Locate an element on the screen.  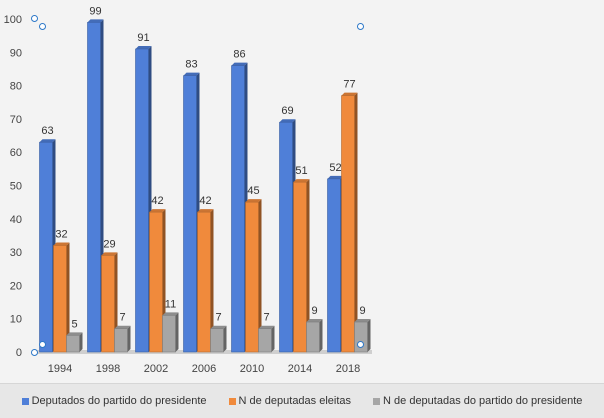
y-tick-label: 90 is located at coordinates (16, 53).